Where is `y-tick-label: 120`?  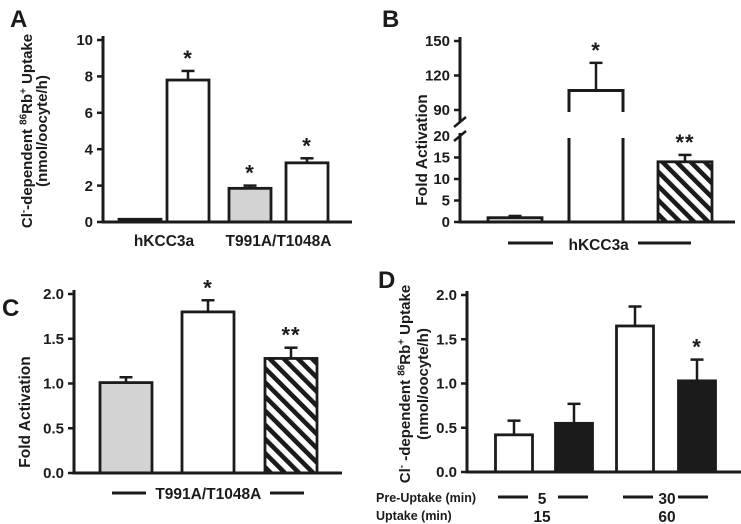 y-tick-label: 120 is located at coordinates (437, 76).